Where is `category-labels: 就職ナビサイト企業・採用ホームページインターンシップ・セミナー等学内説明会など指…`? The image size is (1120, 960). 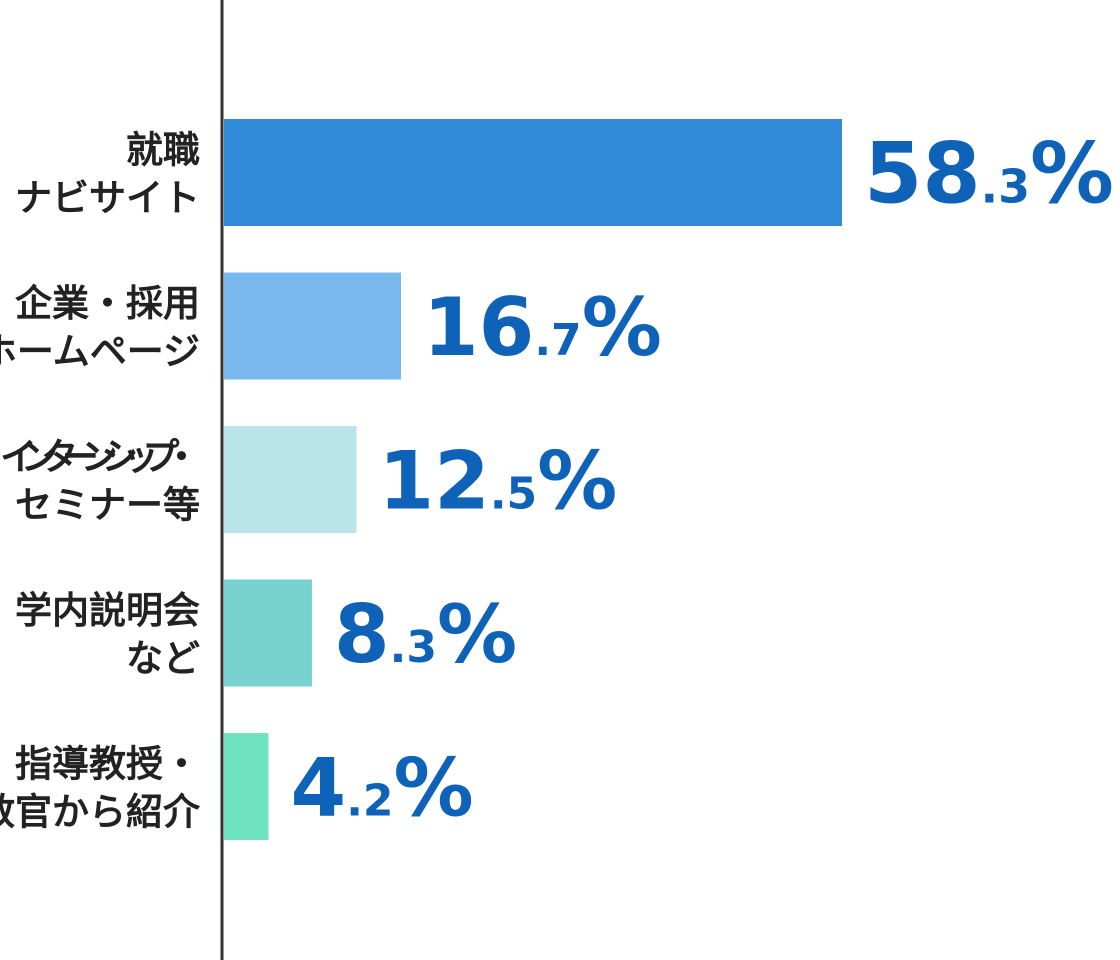
category-labels: 就職ナビサイト企業・採用ホームページインターンシップ・セミナー等学内説明会など指… is located at coordinates (100, 481).